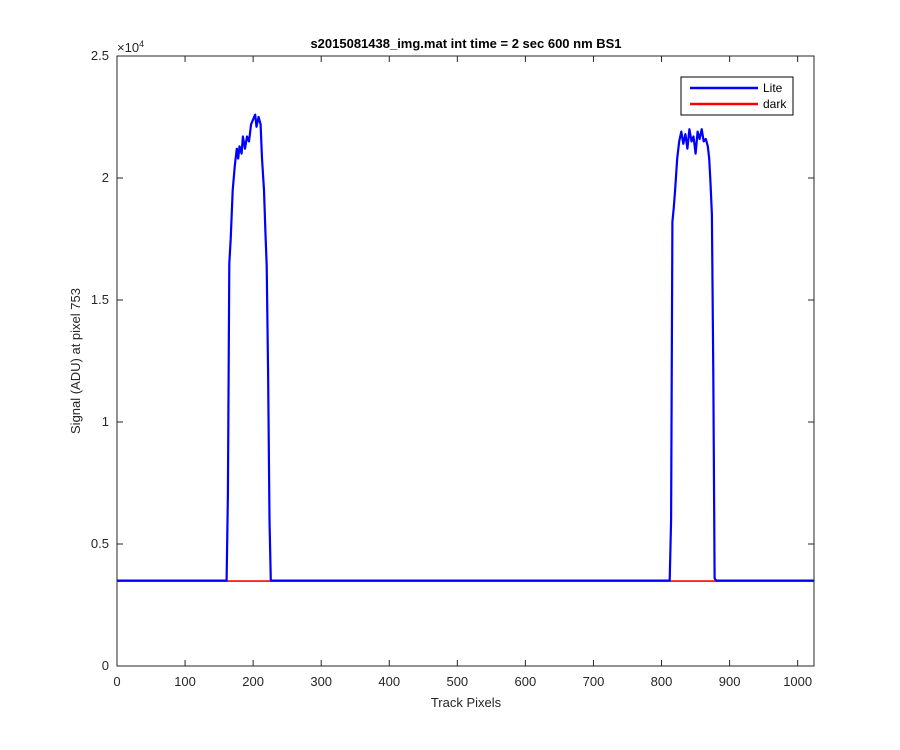  I want to click on y-tick-label: 1, so click(105, 421).